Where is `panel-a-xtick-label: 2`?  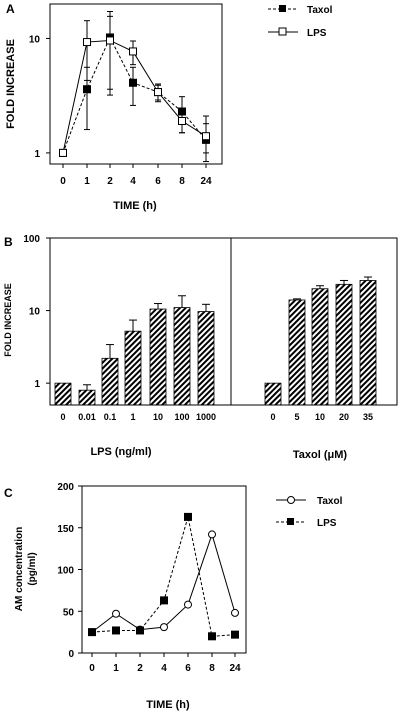 panel-a-xtick-label: 2 is located at coordinates (110, 181).